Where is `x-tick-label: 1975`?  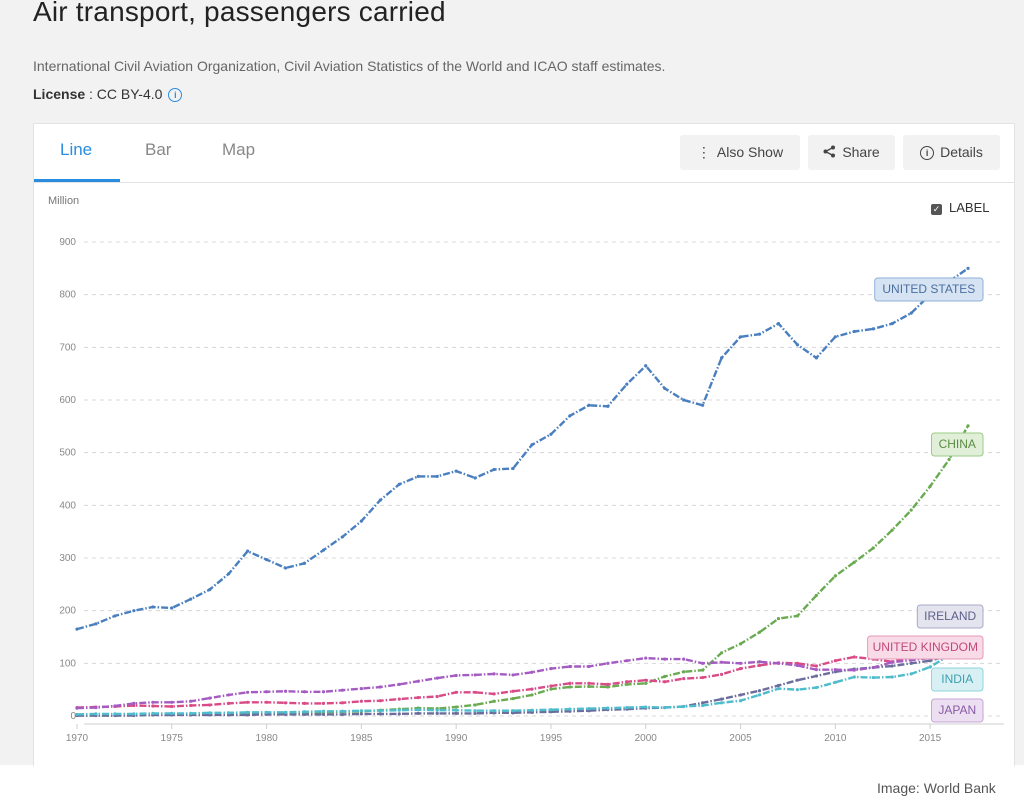
x-tick-label: 1975 is located at coordinates (172, 738).